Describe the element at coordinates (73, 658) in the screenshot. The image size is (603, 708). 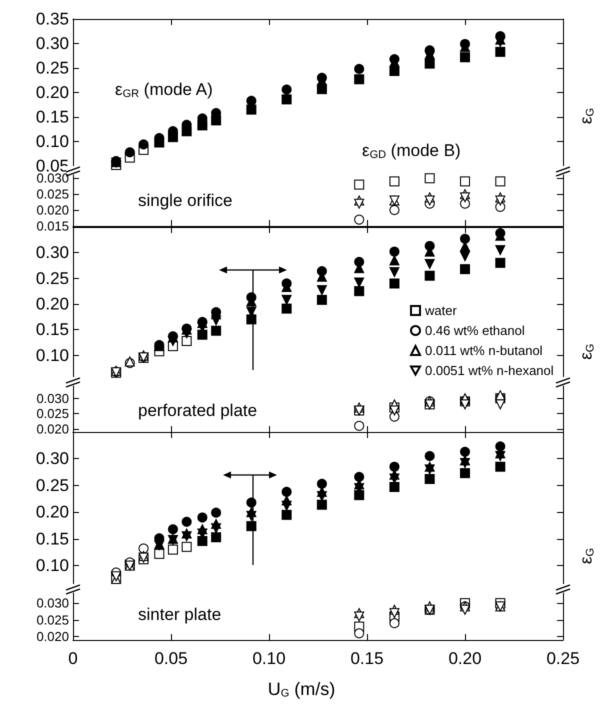
I see `x-tick-label: 0` at that location.